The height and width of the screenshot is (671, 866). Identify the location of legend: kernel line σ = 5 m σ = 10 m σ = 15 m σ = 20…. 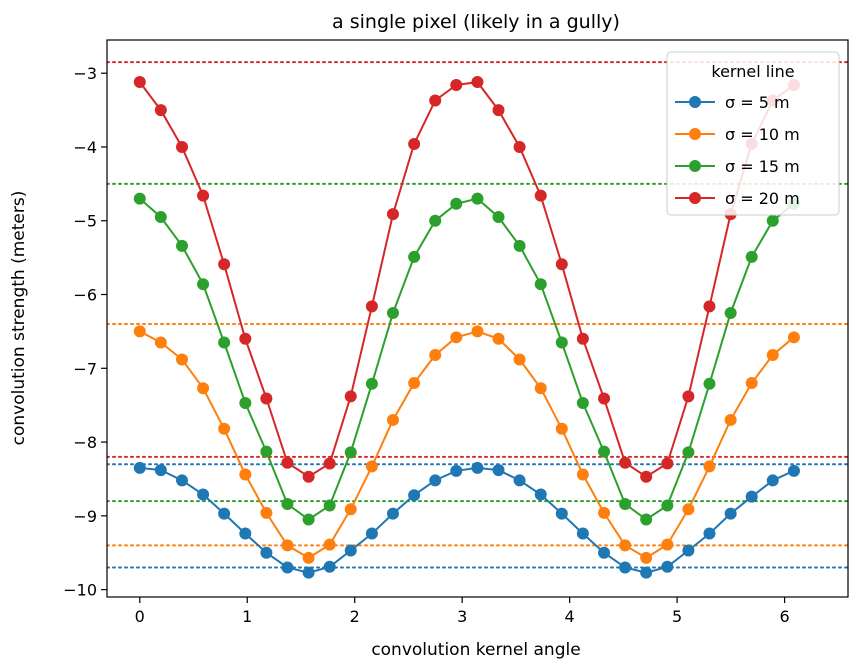
(753, 133).